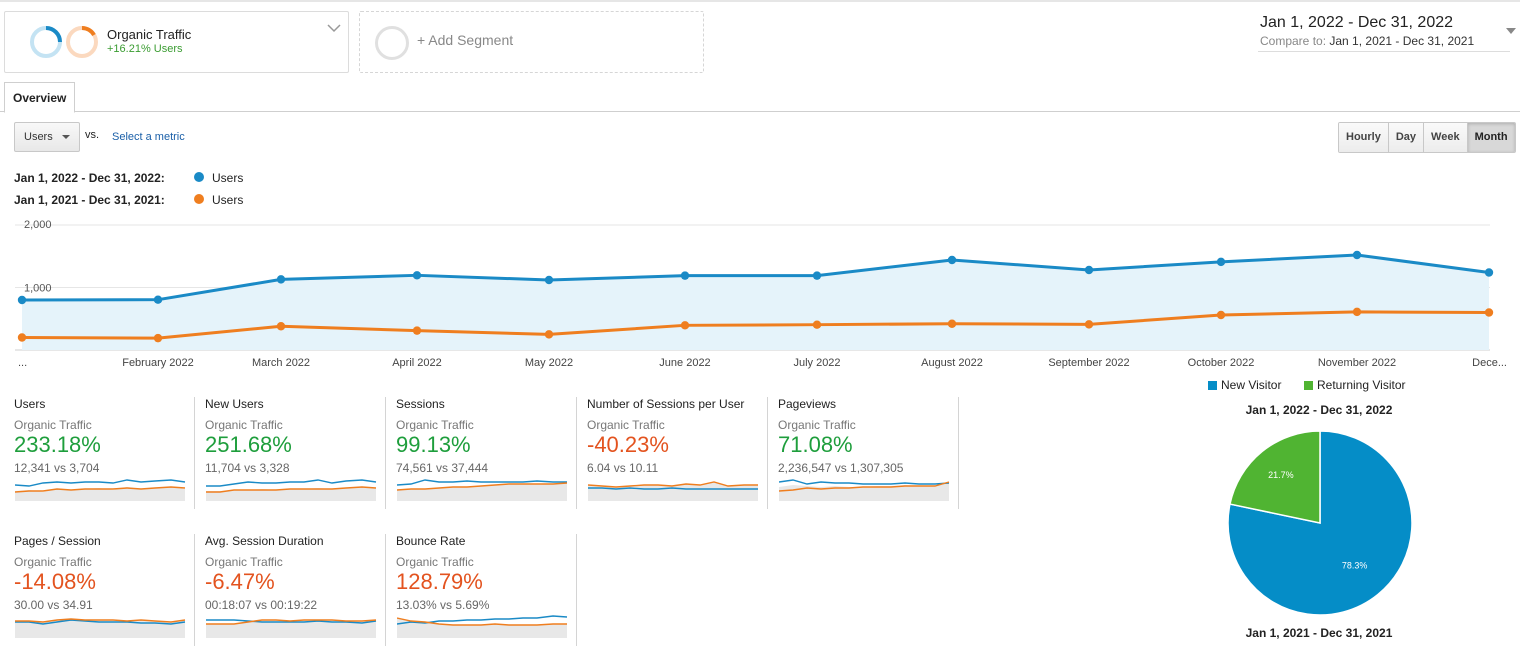  I want to click on tab-bar: Overview, so click(760, 97).